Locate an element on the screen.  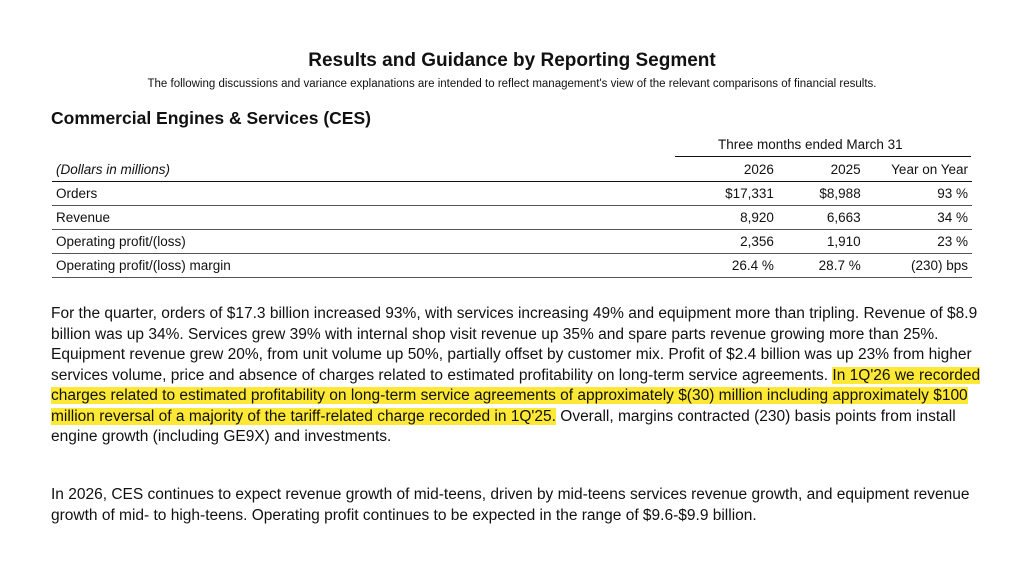
table-row: Operating profit/(loss) 2,356 1,910 23 % is located at coordinates (512, 241).